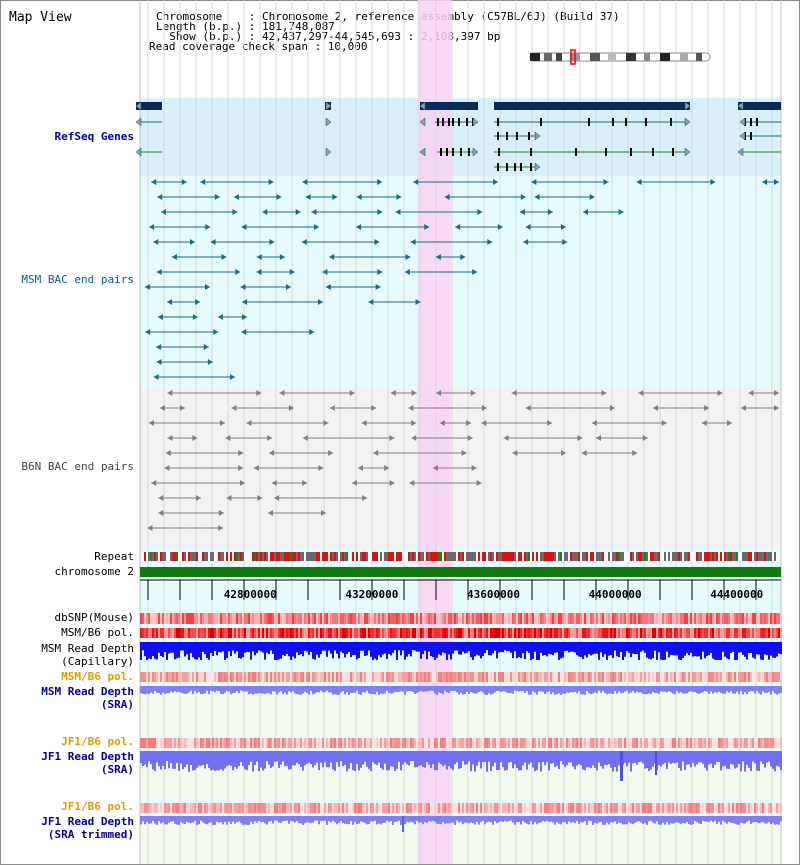 This screenshot has height=865, width=800. Describe the element at coordinates (87, 691) in the screenshot. I see `msm-read-depth-sra-label: MSM Read Depth` at that location.